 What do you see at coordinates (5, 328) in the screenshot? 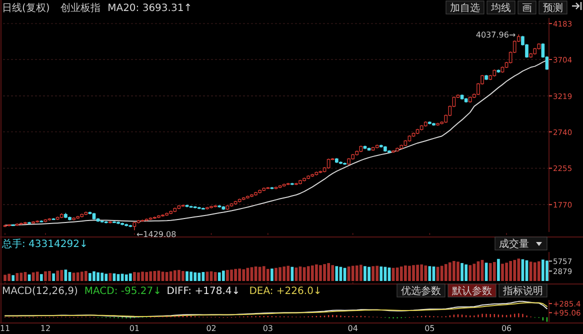
I see `x-tick-label: 11` at bounding box center [5, 328].